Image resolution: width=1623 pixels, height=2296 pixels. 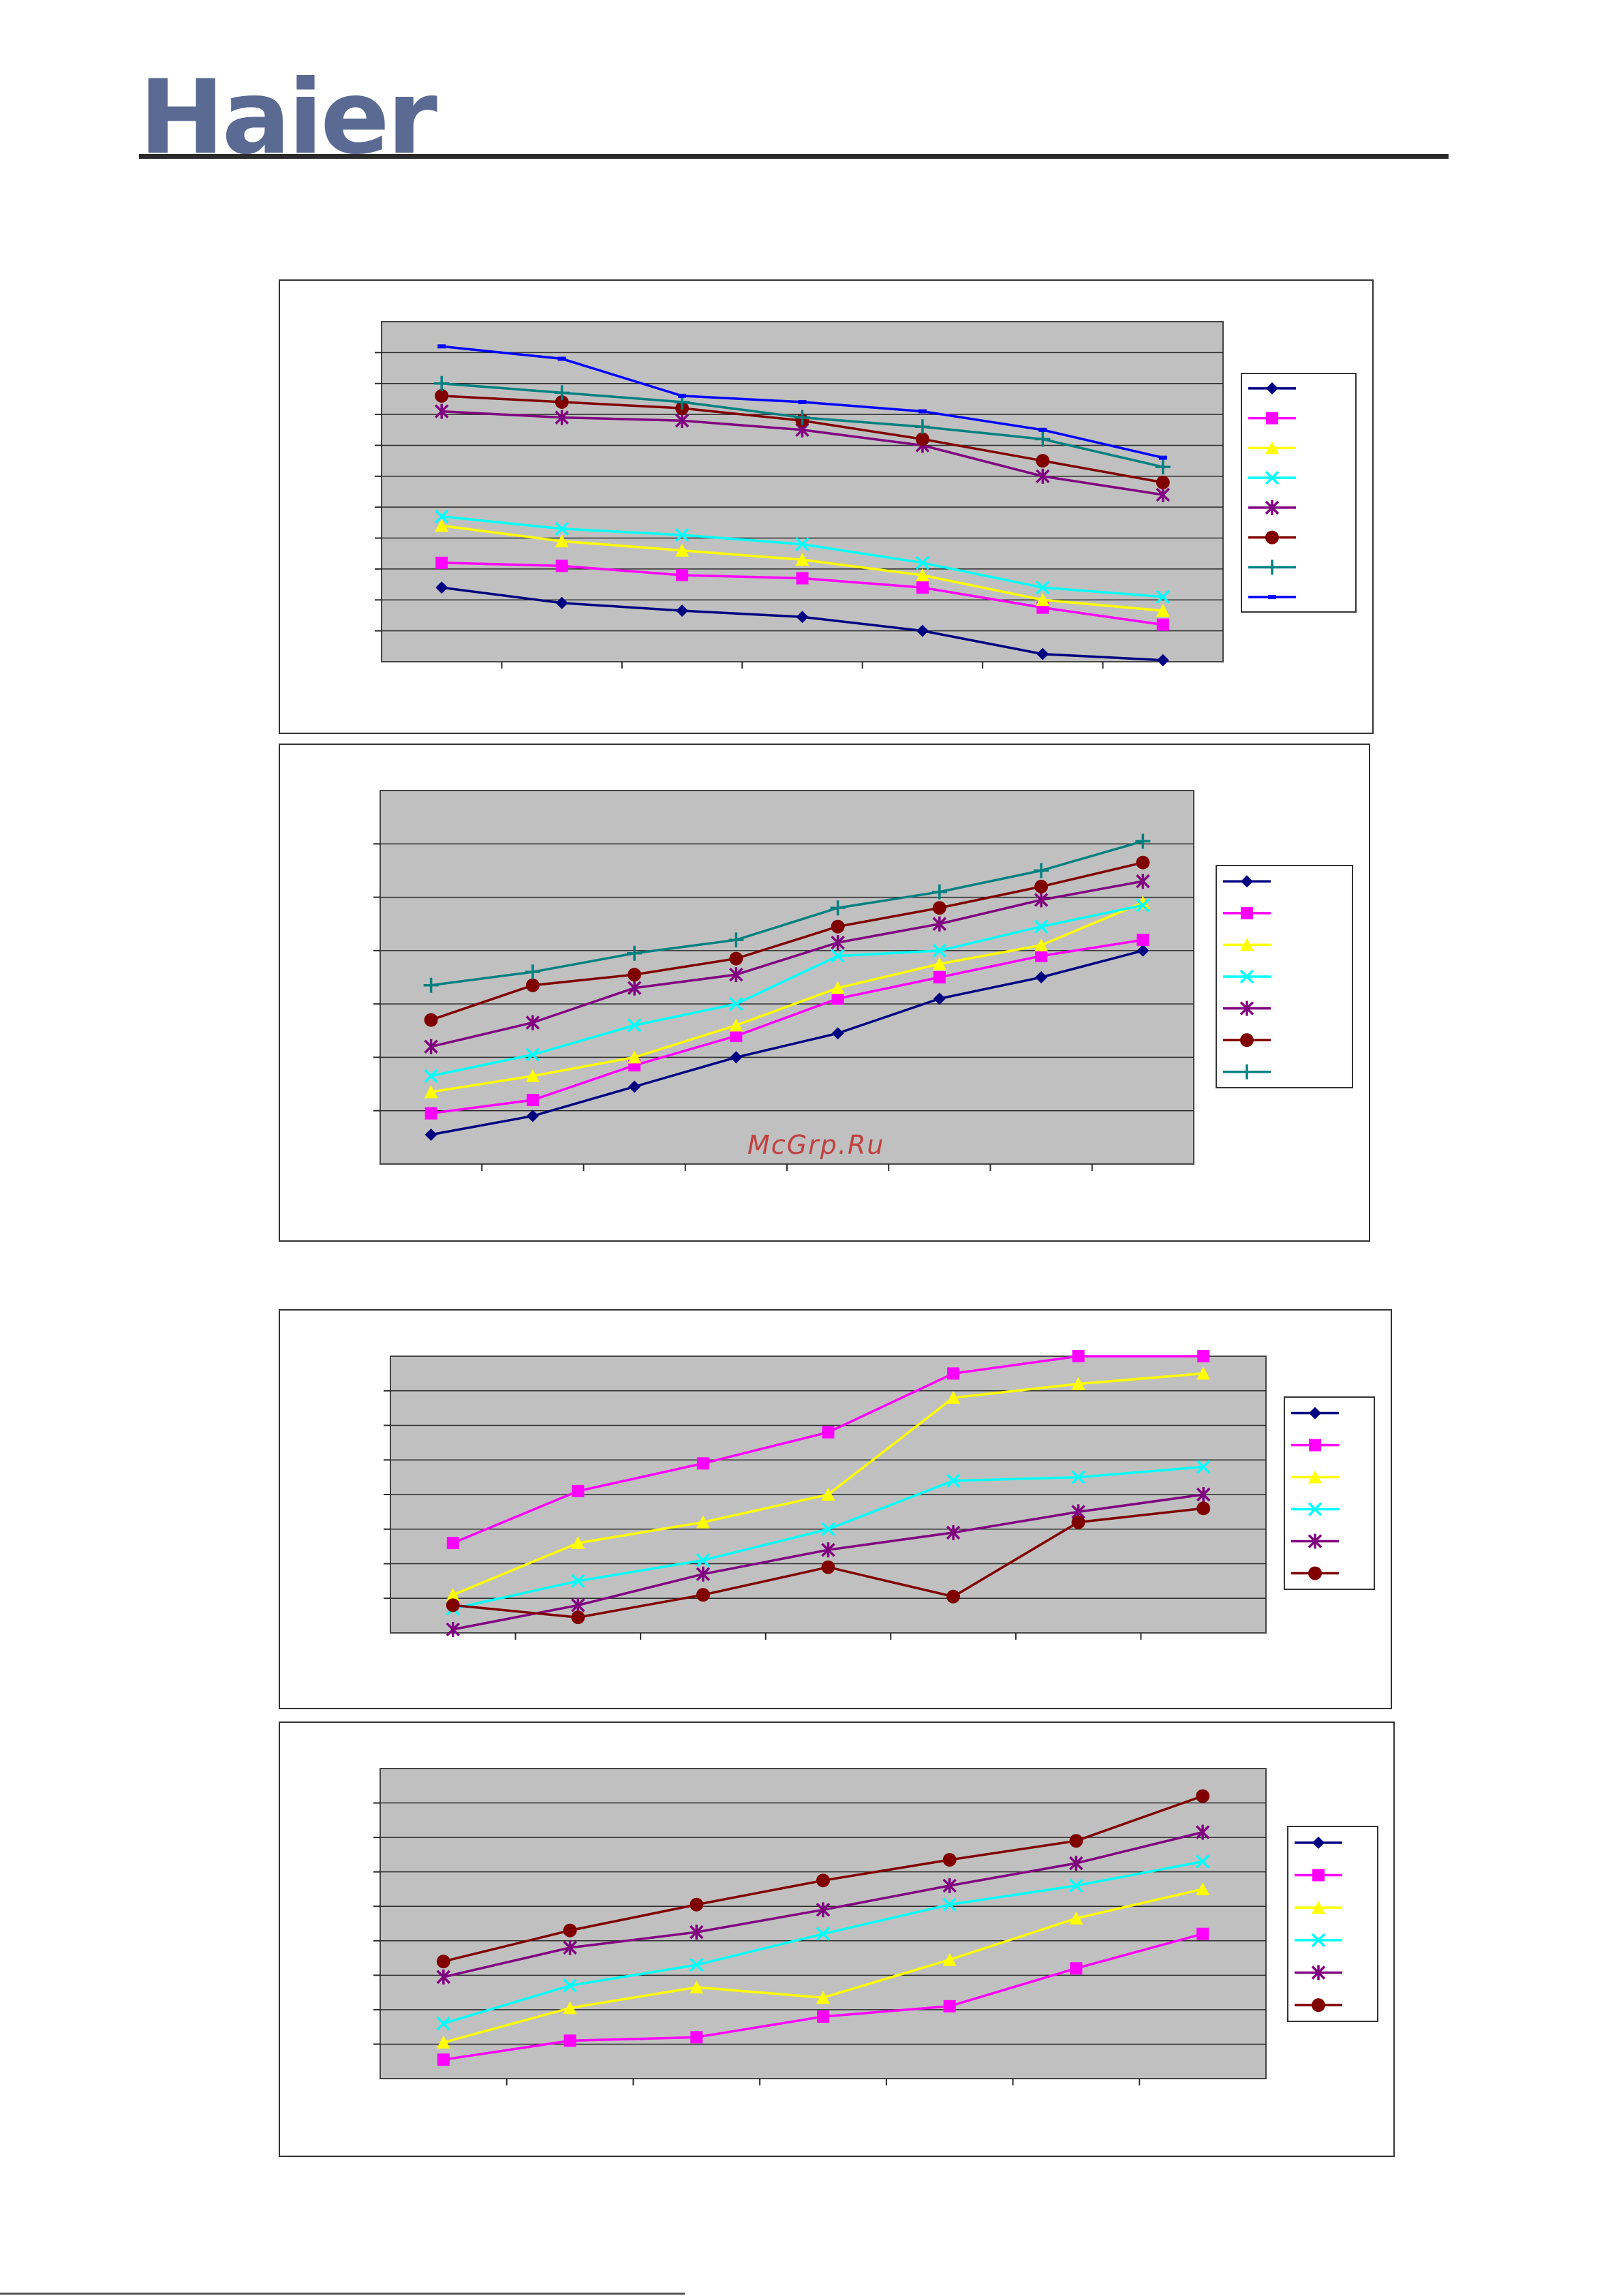 What do you see at coordinates (922, 411) in the screenshot?
I see `marker-dash` at bounding box center [922, 411].